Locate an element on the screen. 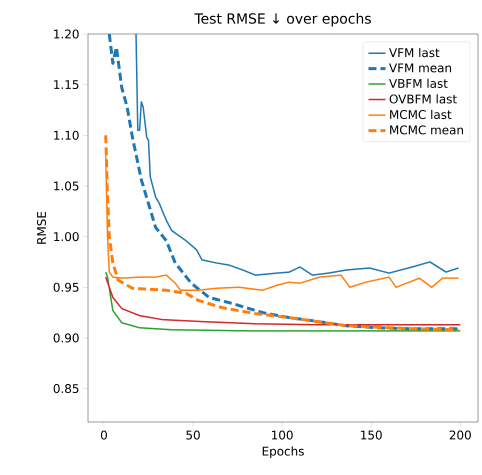 This screenshot has width=482, height=475. y-tick-label: 0.90 is located at coordinates (66, 337).